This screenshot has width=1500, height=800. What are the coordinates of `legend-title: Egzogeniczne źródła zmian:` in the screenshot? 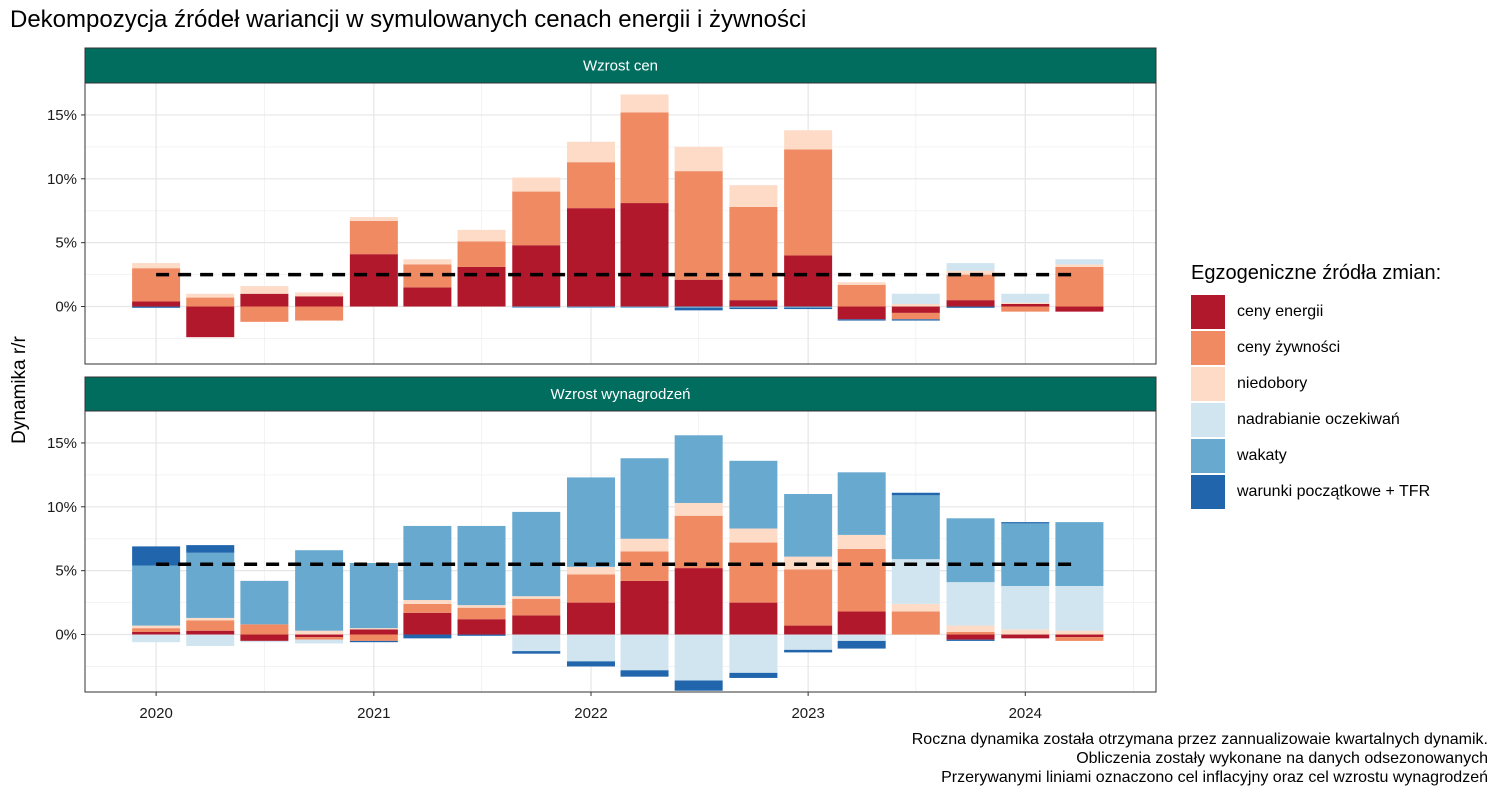 It's located at (1316, 273).